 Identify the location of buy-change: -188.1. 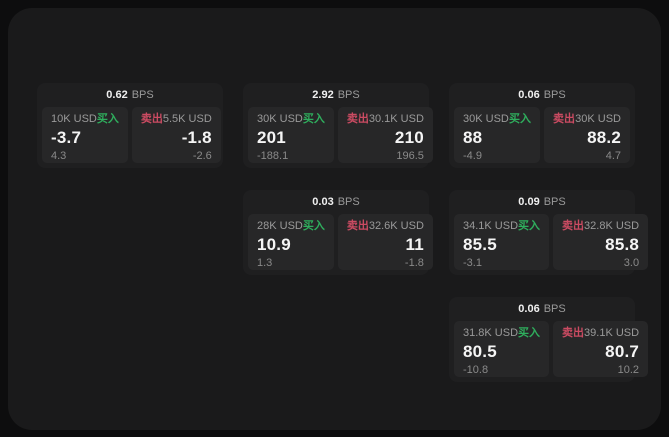
(273, 156).